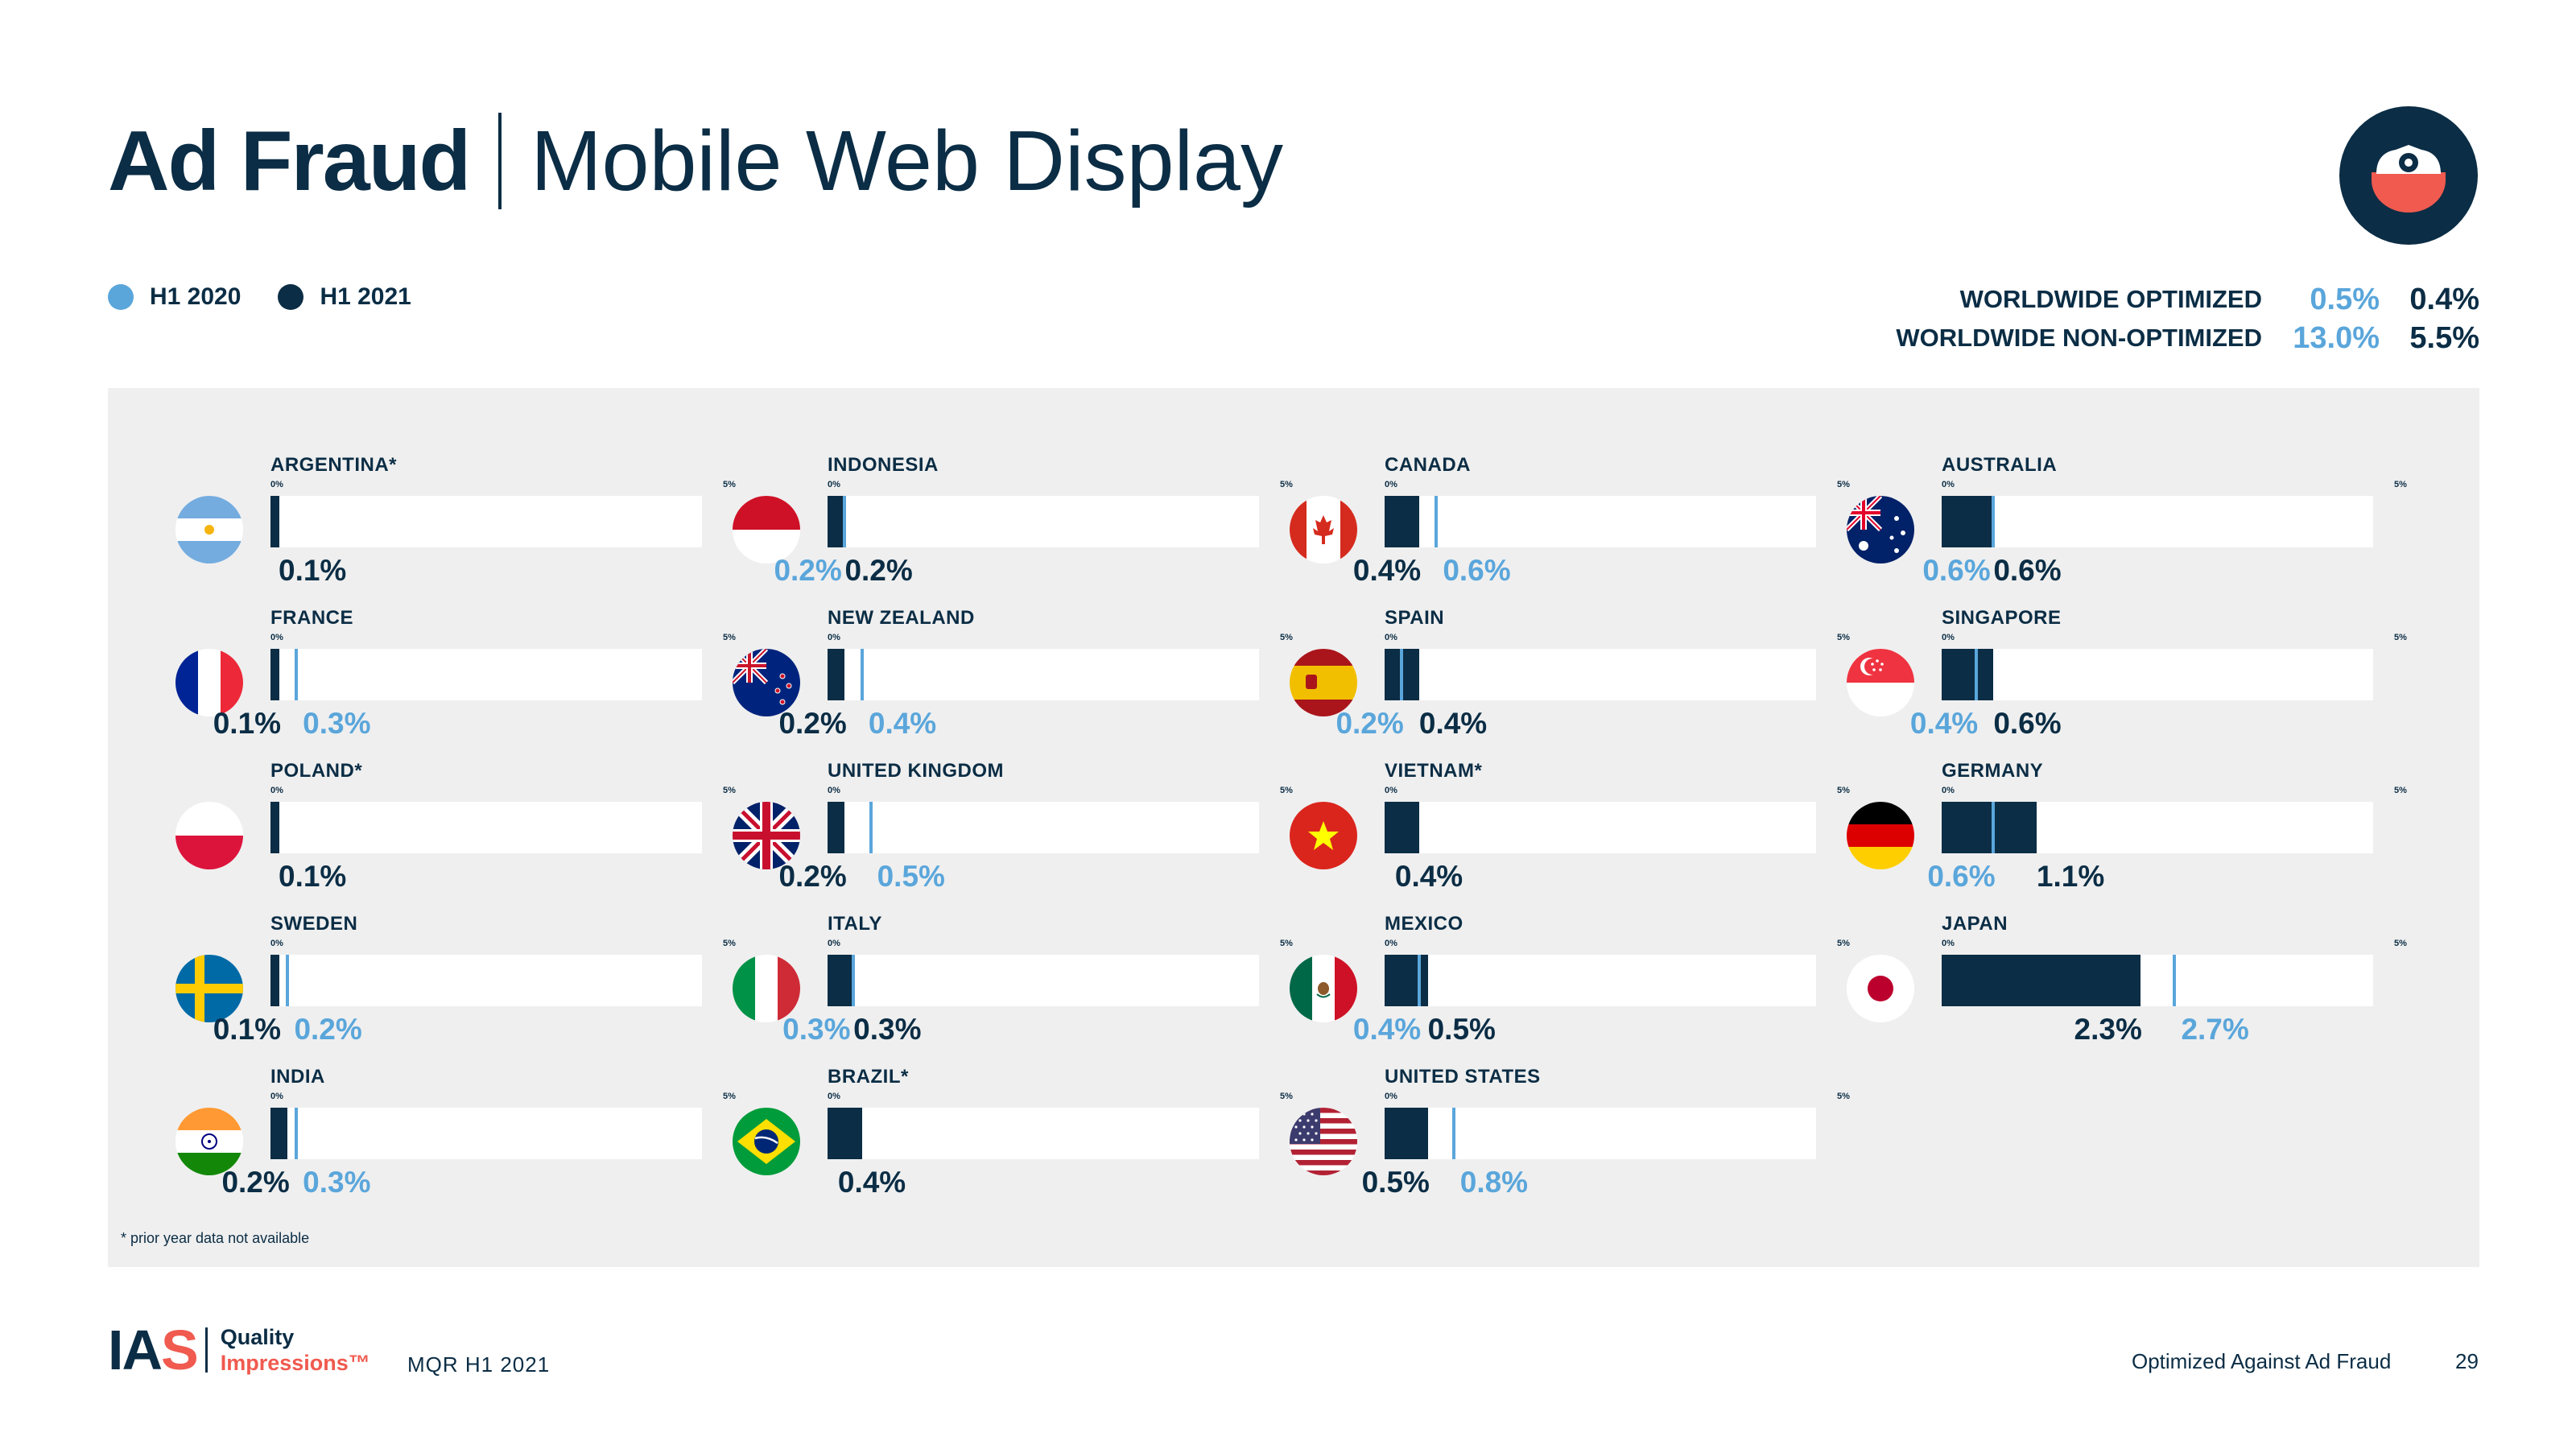 The image size is (2576, 1449). I want to click on country-cell-vietnam: VIETNAM* 0% 5% 0.4%, so click(1571, 836).